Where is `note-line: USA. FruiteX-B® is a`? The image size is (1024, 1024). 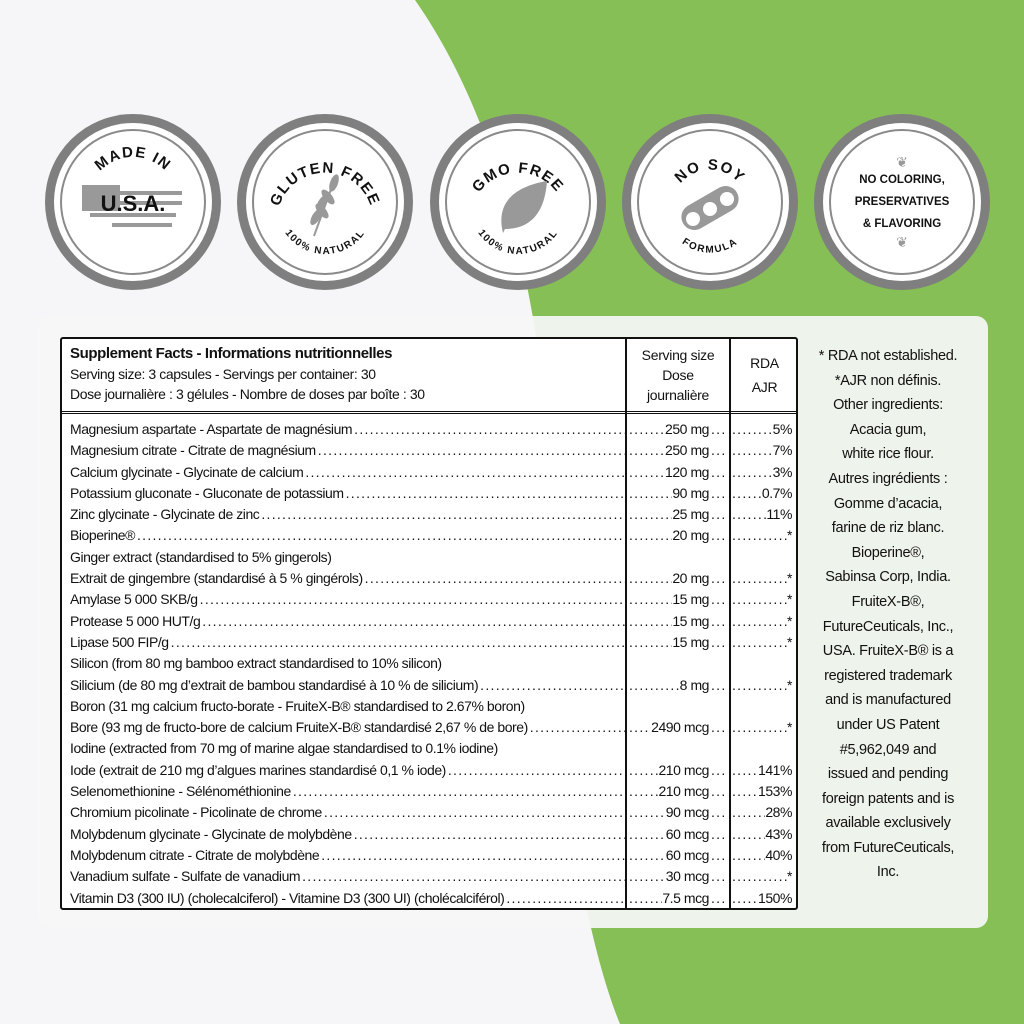 note-line: USA. FruiteX-B® is a is located at coordinates (888, 651).